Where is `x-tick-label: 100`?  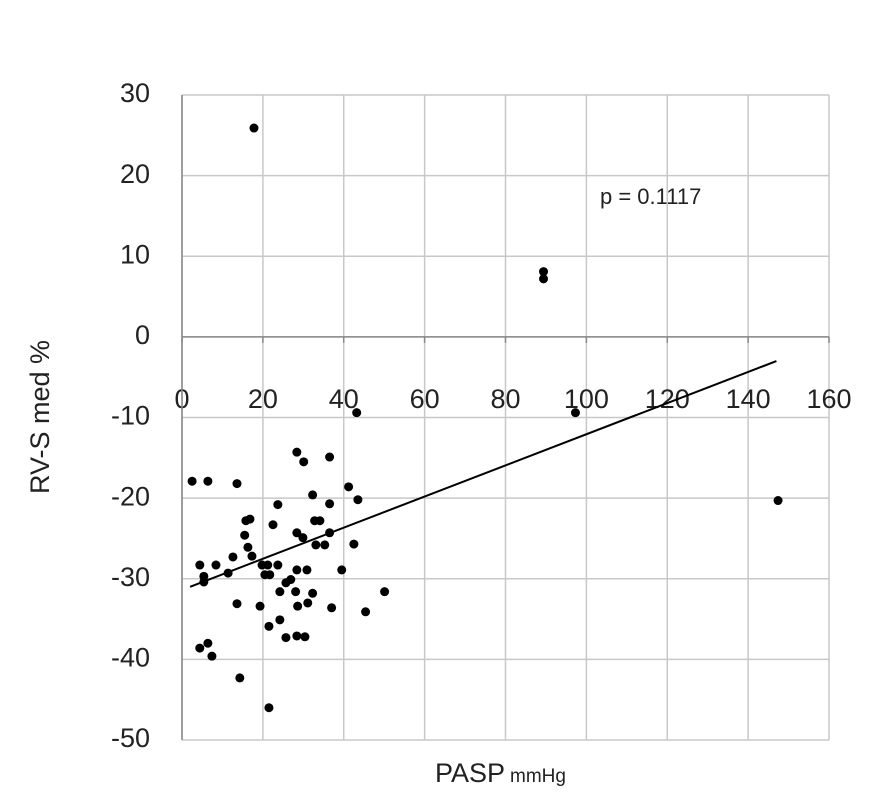
x-tick-label: 100 is located at coordinates (586, 399).